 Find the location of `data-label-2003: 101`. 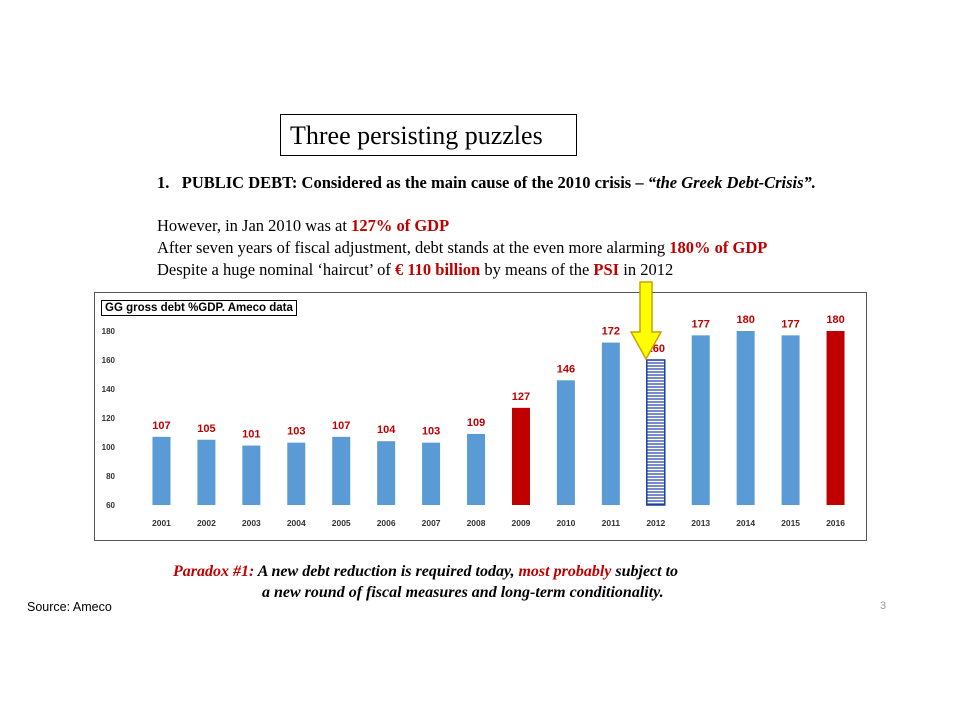

data-label-2003: 101 is located at coordinates (251, 435).